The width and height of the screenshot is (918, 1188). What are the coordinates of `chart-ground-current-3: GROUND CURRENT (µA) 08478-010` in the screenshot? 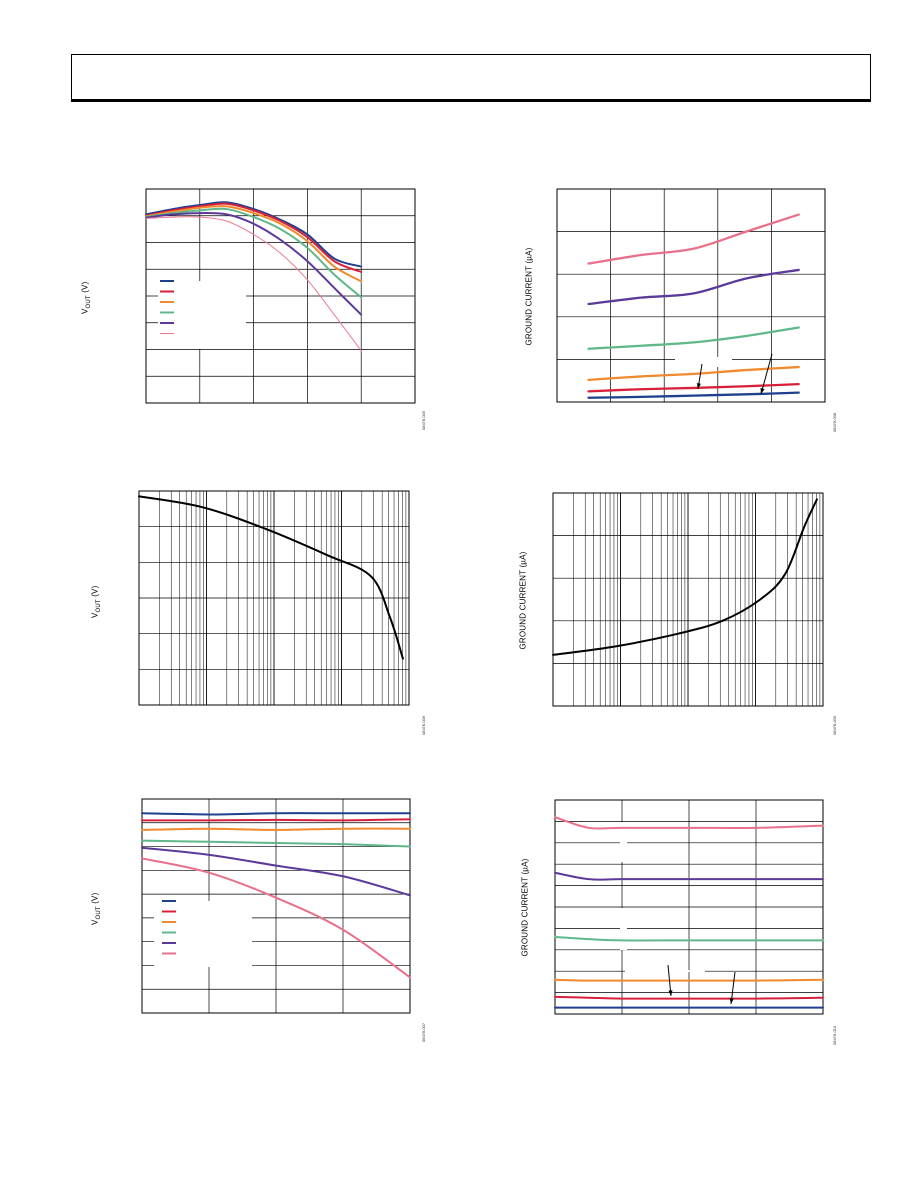 It's located at (678, 922).